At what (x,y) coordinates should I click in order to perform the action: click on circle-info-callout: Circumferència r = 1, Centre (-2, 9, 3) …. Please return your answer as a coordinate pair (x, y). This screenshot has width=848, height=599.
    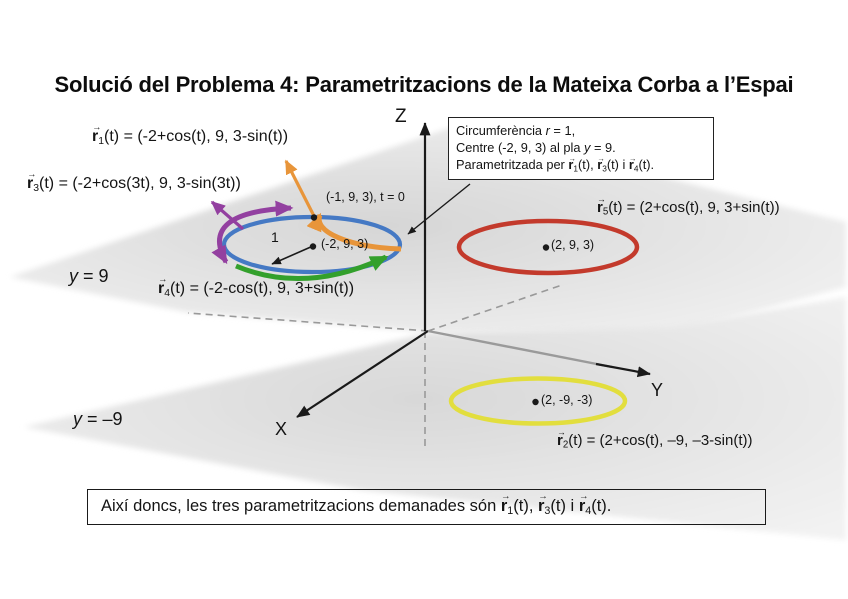
    Looking at the image, I should click on (581, 148).